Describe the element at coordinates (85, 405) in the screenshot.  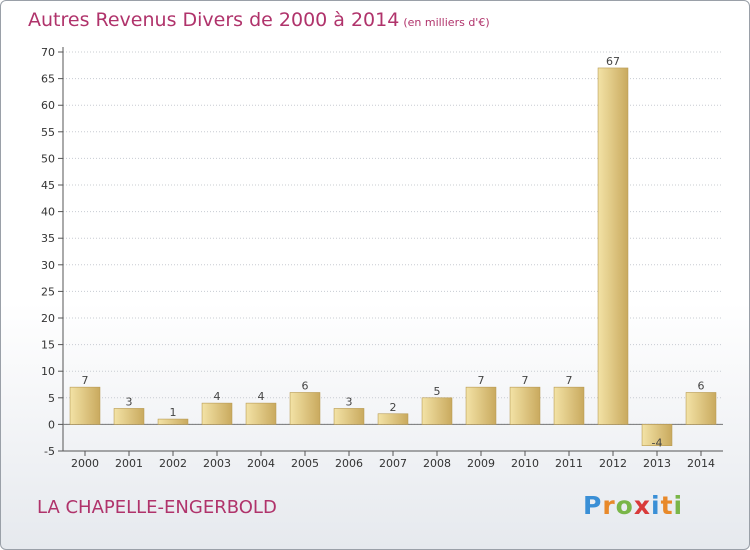
I see `bar-2000` at that location.